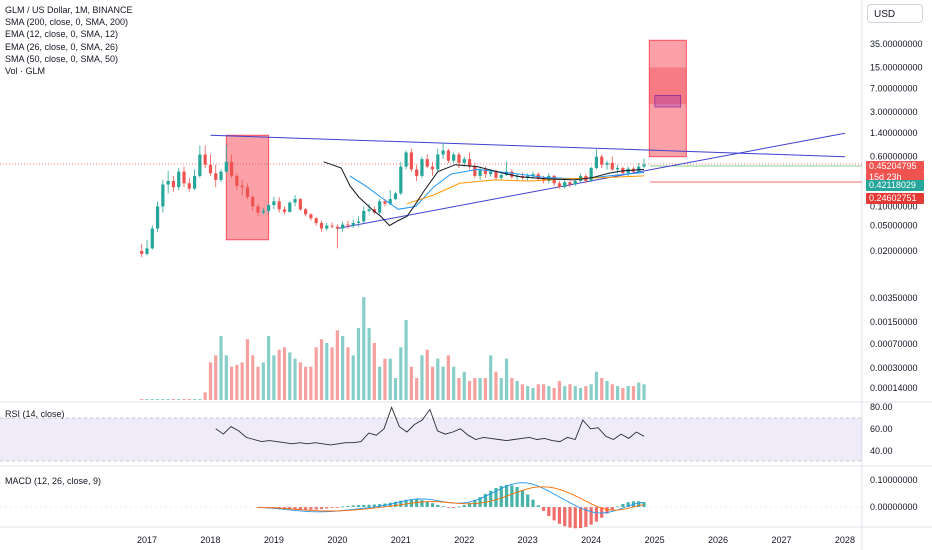  What do you see at coordinates (896, 67) in the screenshot?
I see `price-tick-label: 15.00000000` at bounding box center [896, 67].